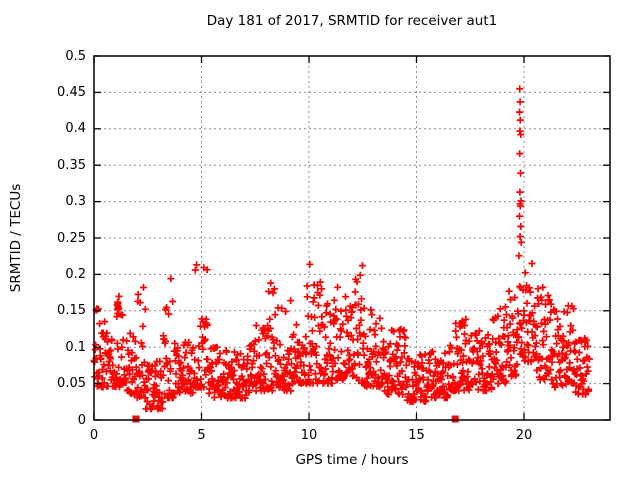 The height and width of the screenshot is (480, 640). Describe the element at coordinates (71, 311) in the screenshot. I see `y-tick-label: 0.15` at that location.